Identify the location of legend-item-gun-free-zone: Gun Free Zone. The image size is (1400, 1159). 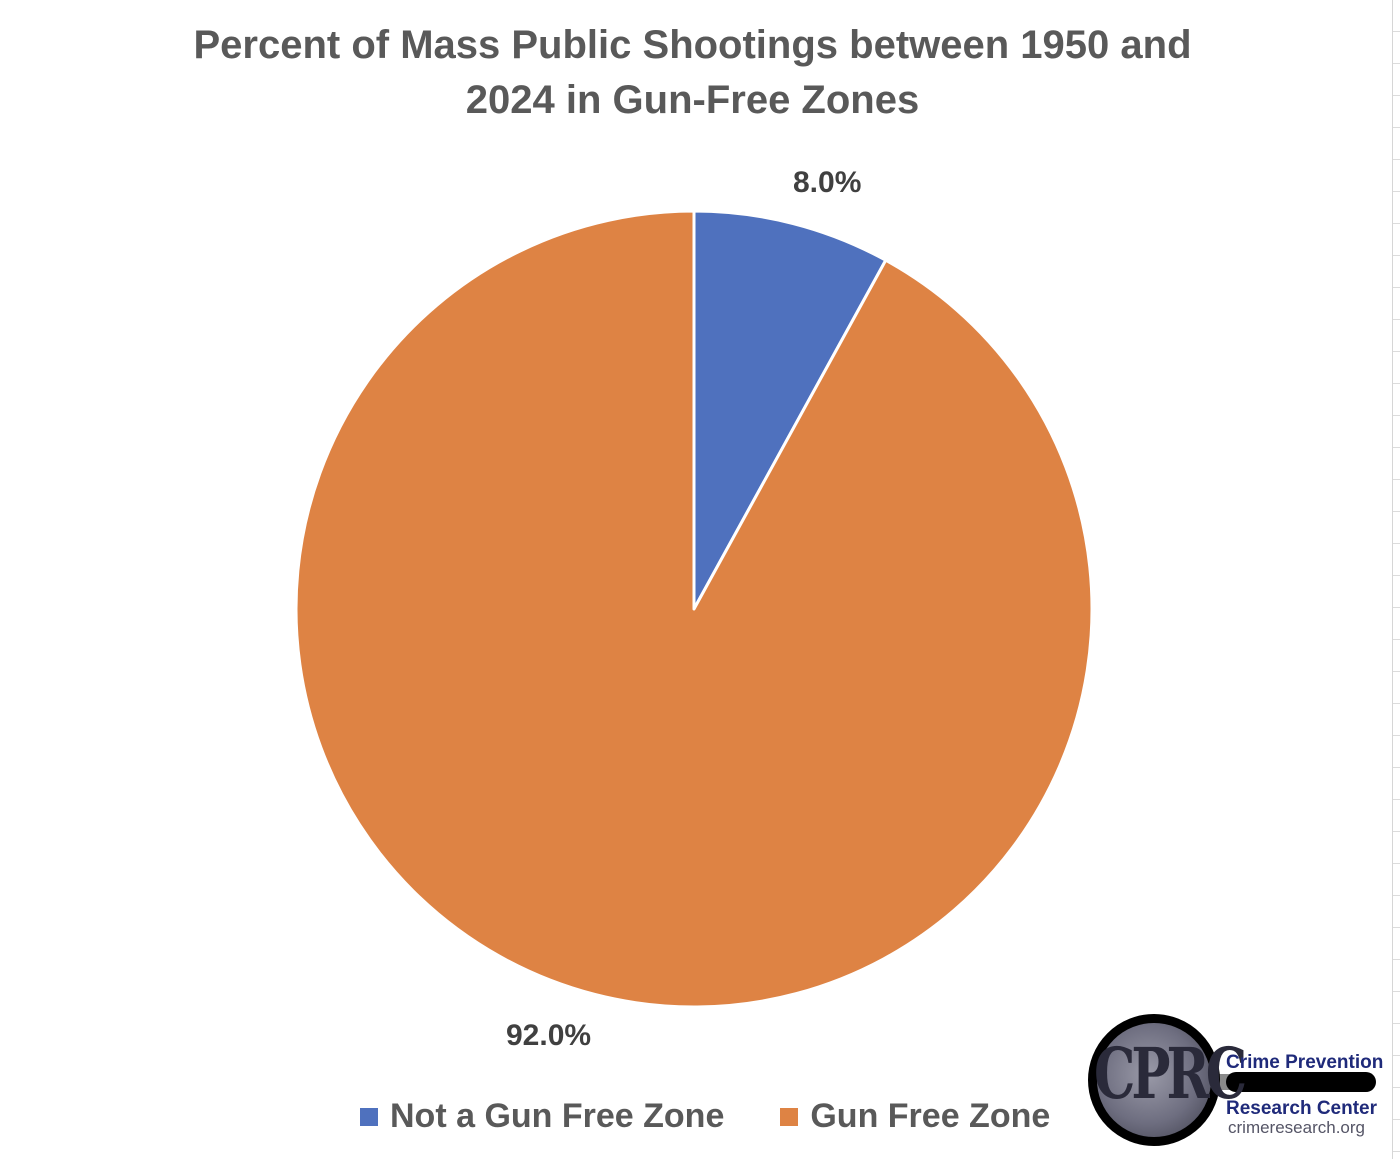
(915, 1116).